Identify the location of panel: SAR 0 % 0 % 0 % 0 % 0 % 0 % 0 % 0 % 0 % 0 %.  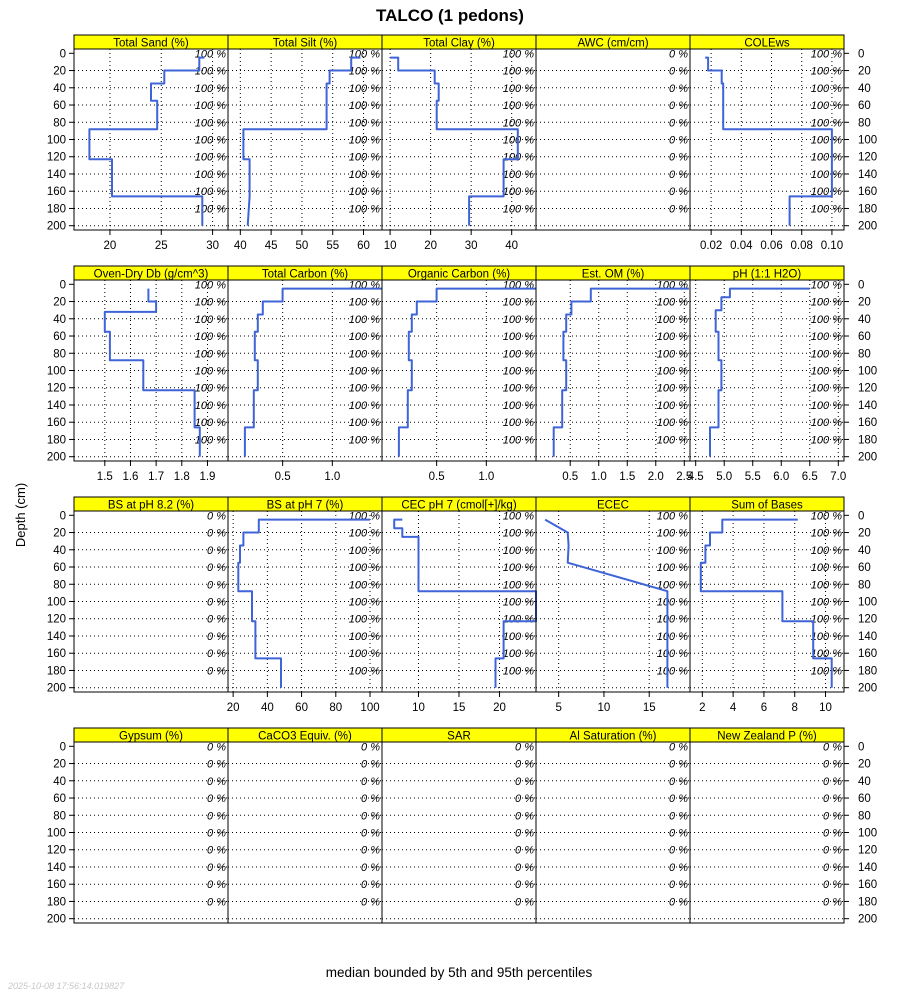
(459, 825).